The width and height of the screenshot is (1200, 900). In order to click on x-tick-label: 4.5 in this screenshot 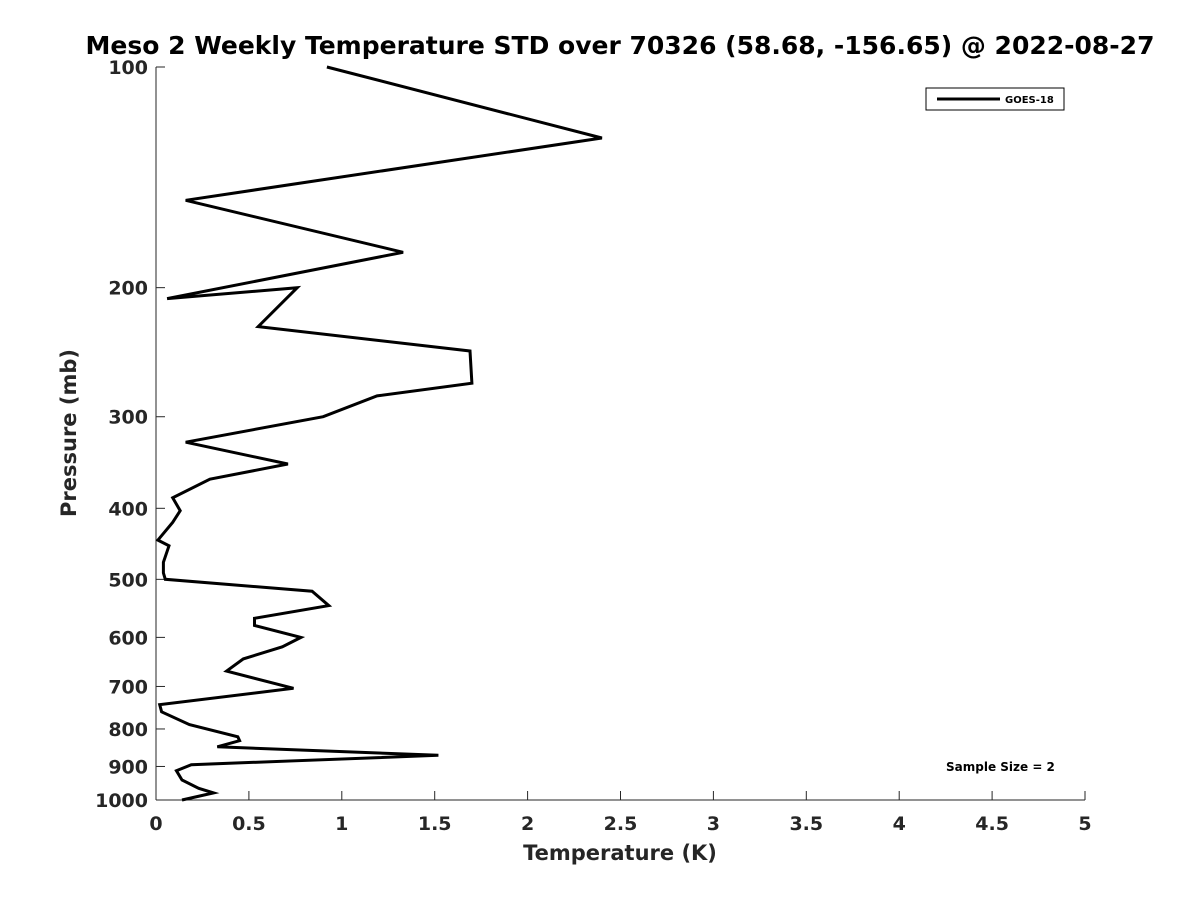, I will do `click(992, 824)`.